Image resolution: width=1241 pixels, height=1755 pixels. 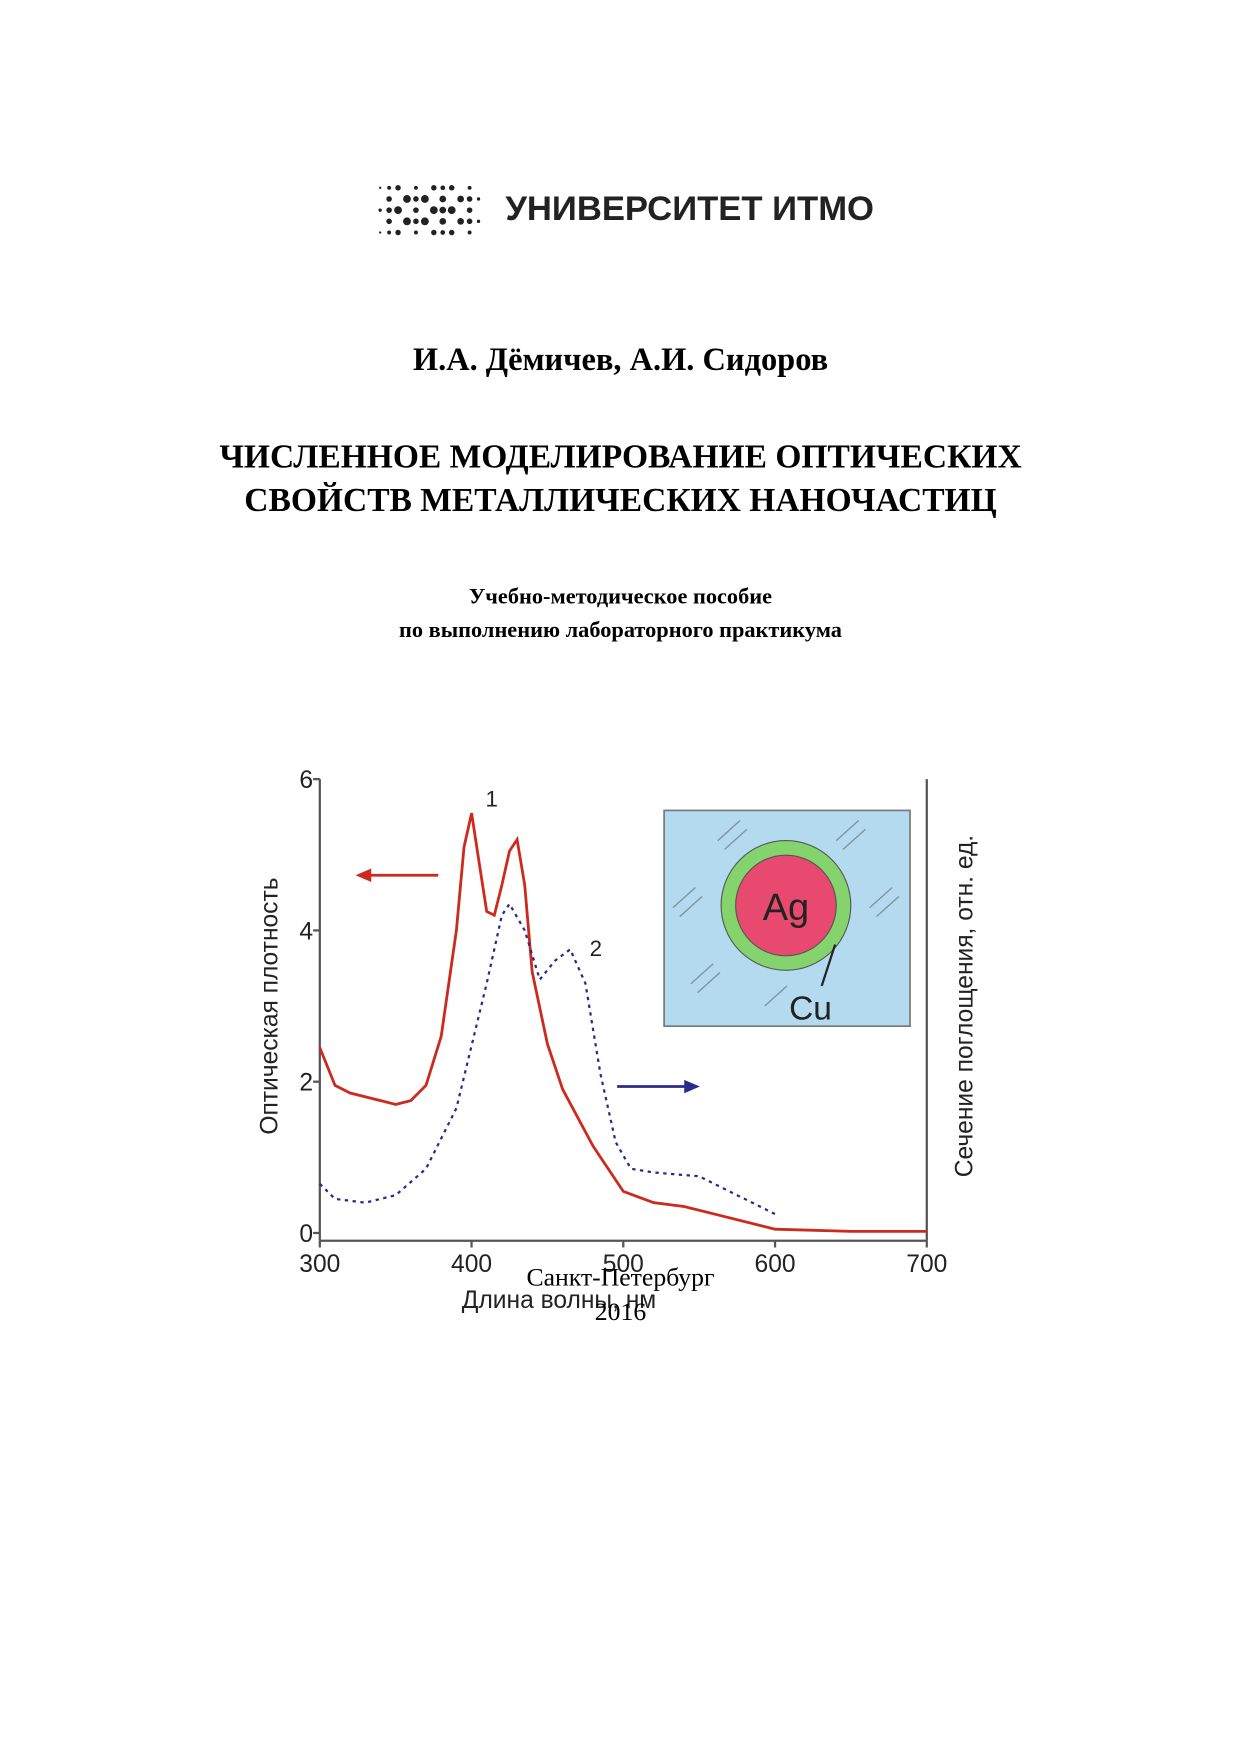 What do you see at coordinates (810, 1008) in the screenshot?
I see `shell-label: Cu` at bounding box center [810, 1008].